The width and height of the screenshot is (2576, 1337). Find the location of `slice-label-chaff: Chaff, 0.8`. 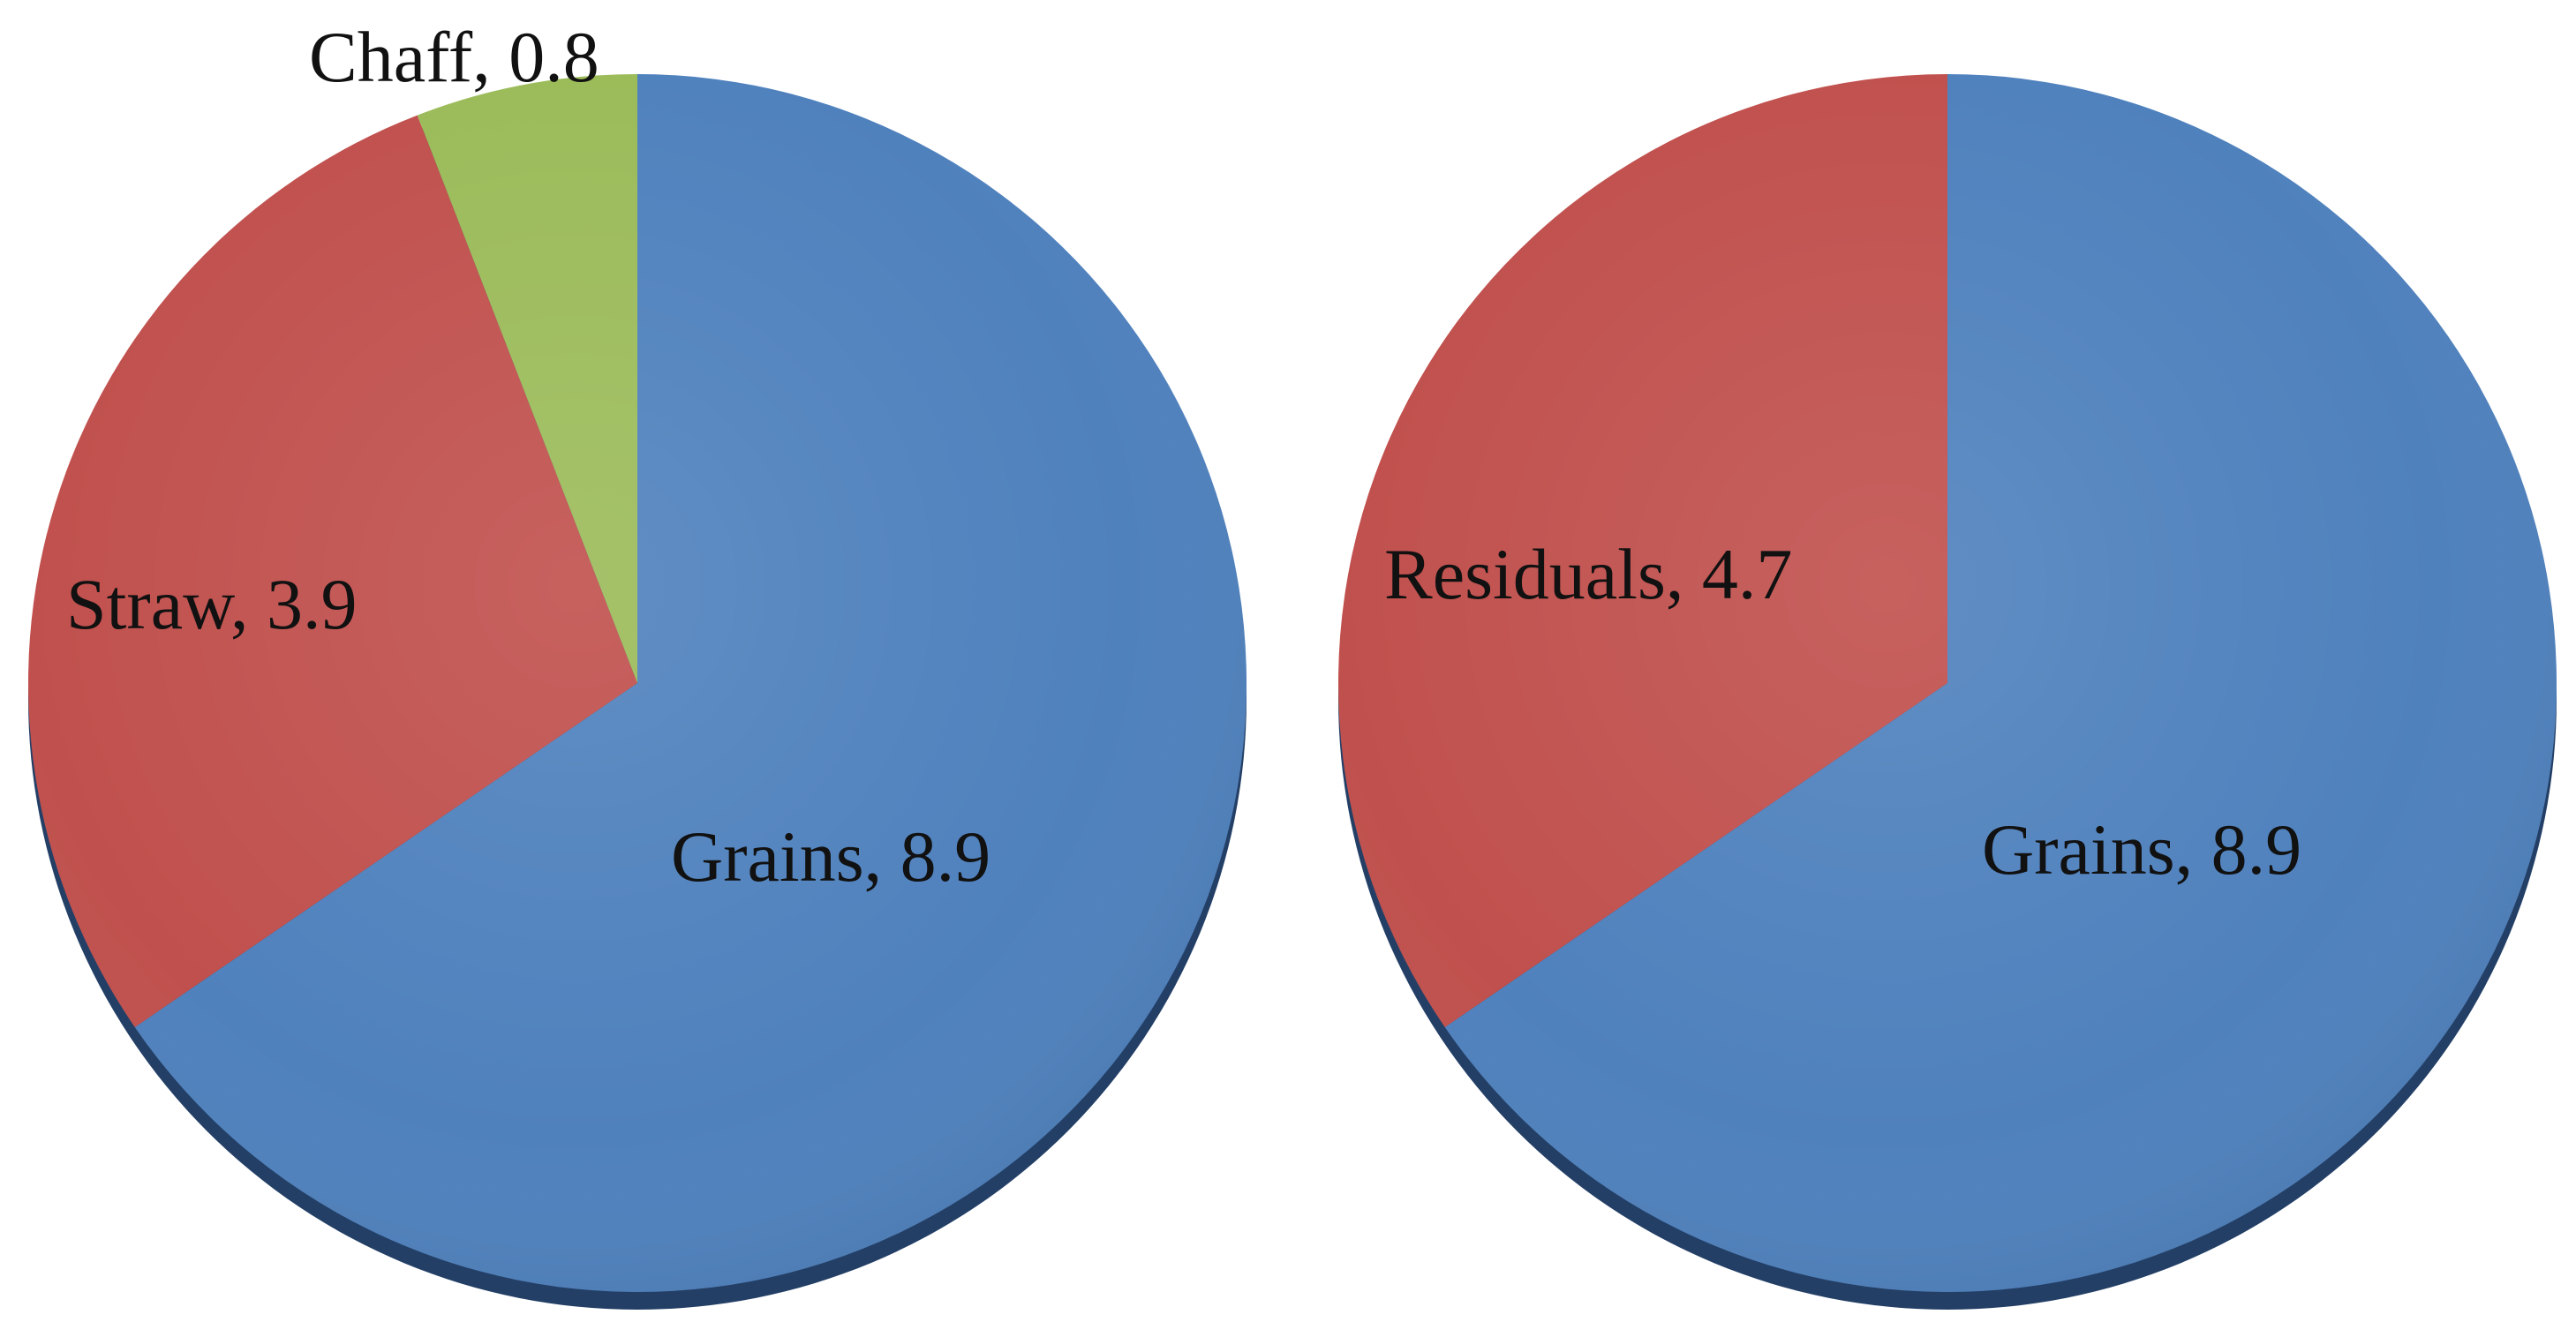

slice-label-chaff: Chaff, 0.8 is located at coordinates (454, 57).